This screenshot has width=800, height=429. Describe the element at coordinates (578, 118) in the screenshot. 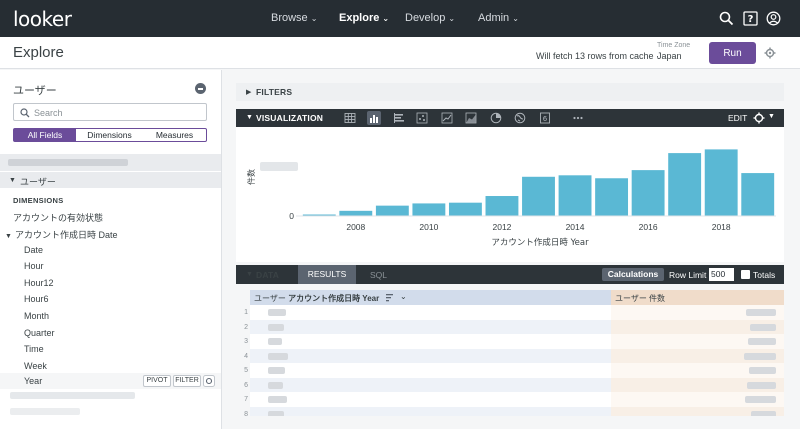

I see `more-icon` at that location.